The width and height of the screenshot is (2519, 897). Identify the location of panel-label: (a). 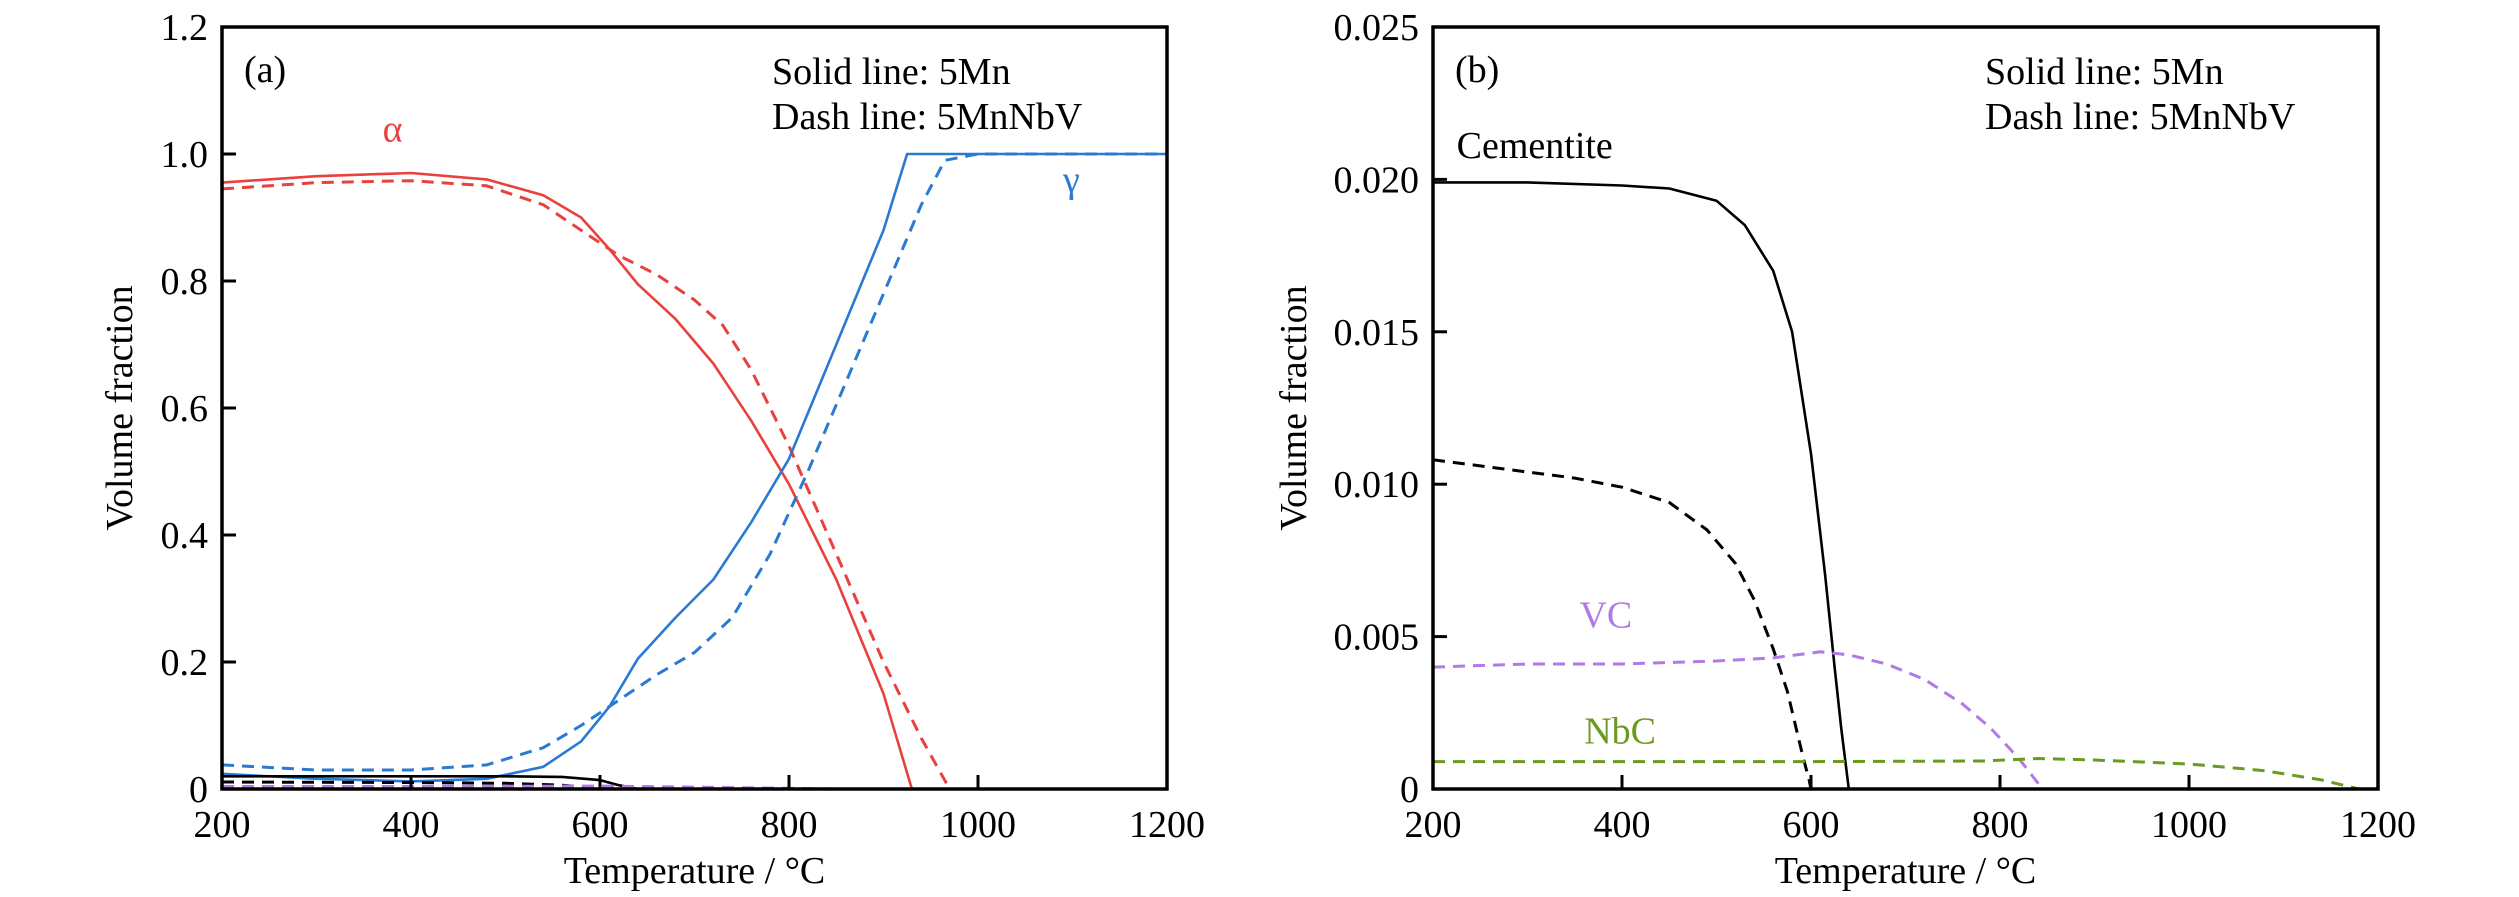
(265, 70).